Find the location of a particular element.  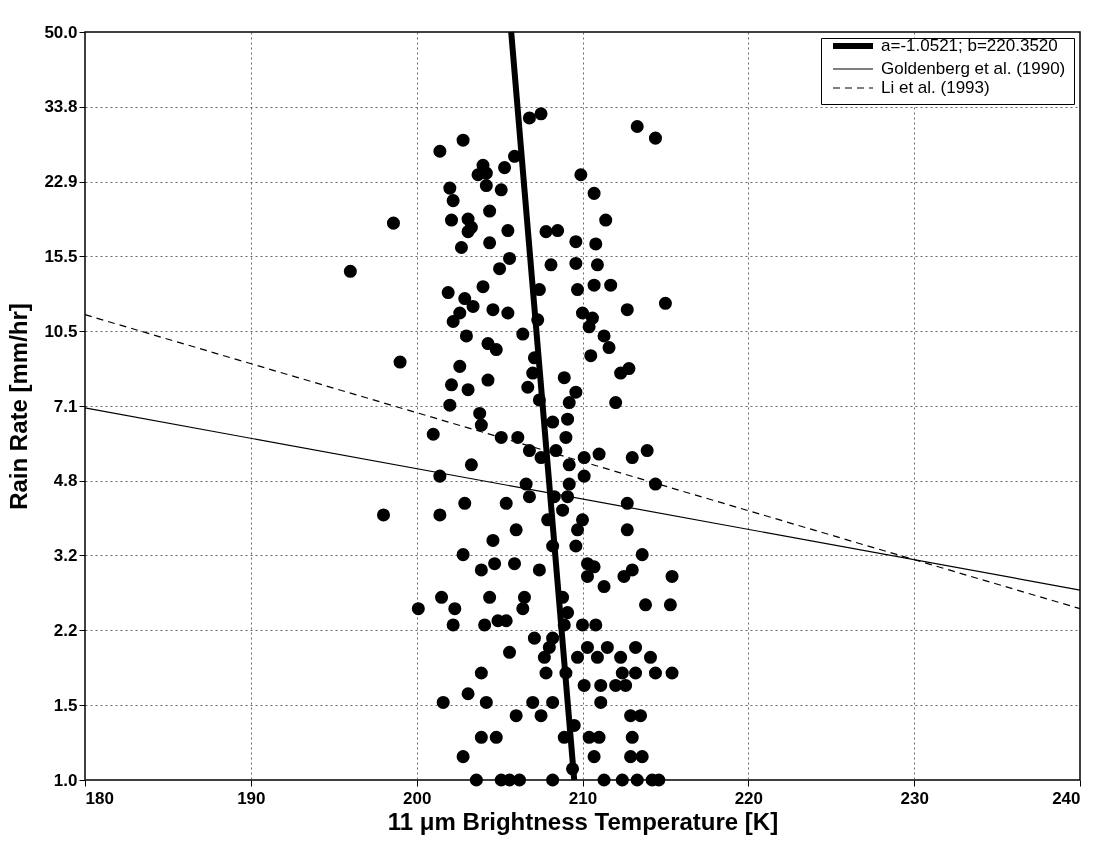

y-tick-label: 1.0 is located at coordinates (65, 780).